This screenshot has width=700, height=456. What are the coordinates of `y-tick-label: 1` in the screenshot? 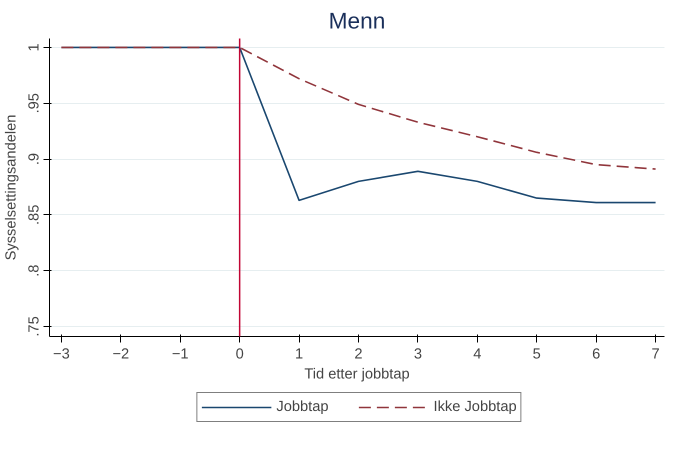 It's located at (34, 47).